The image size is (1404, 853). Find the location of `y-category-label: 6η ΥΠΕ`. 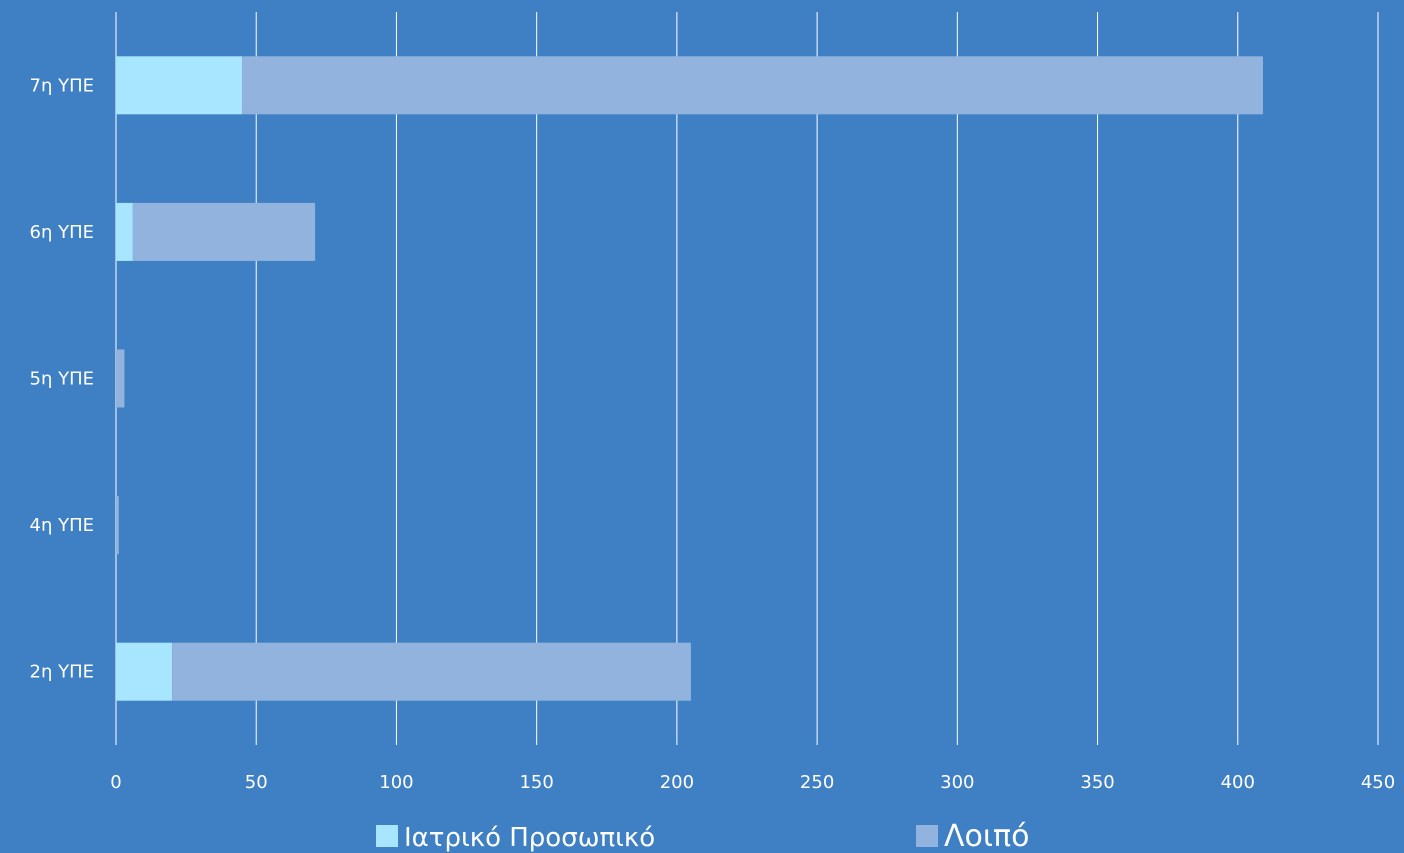

y-category-label: 6η ΥΠΕ is located at coordinates (62, 232).